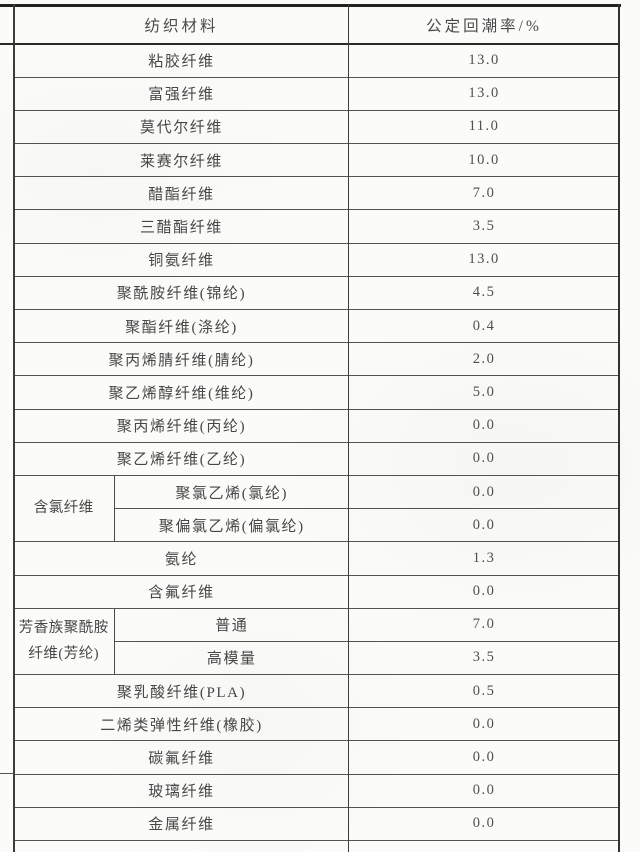 The height and width of the screenshot is (852, 640). I want to click on value-cell: 5.0, so click(484, 392).